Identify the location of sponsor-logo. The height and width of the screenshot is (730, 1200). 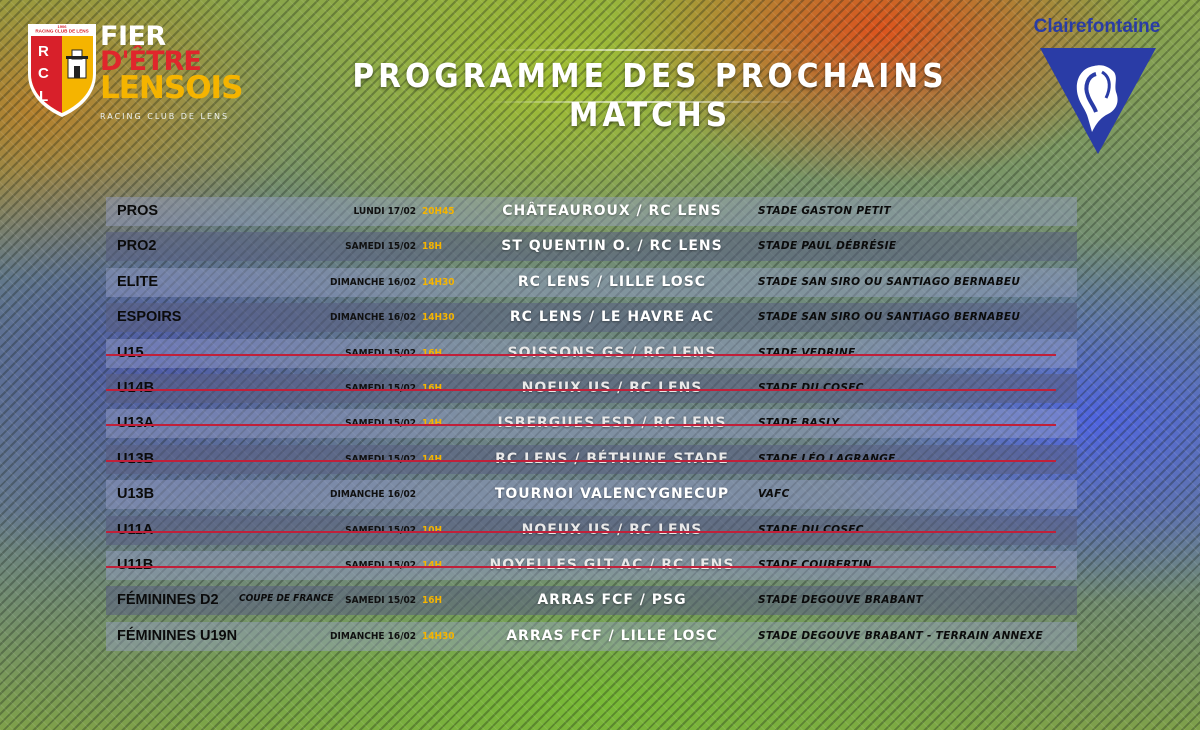
(1098, 101).